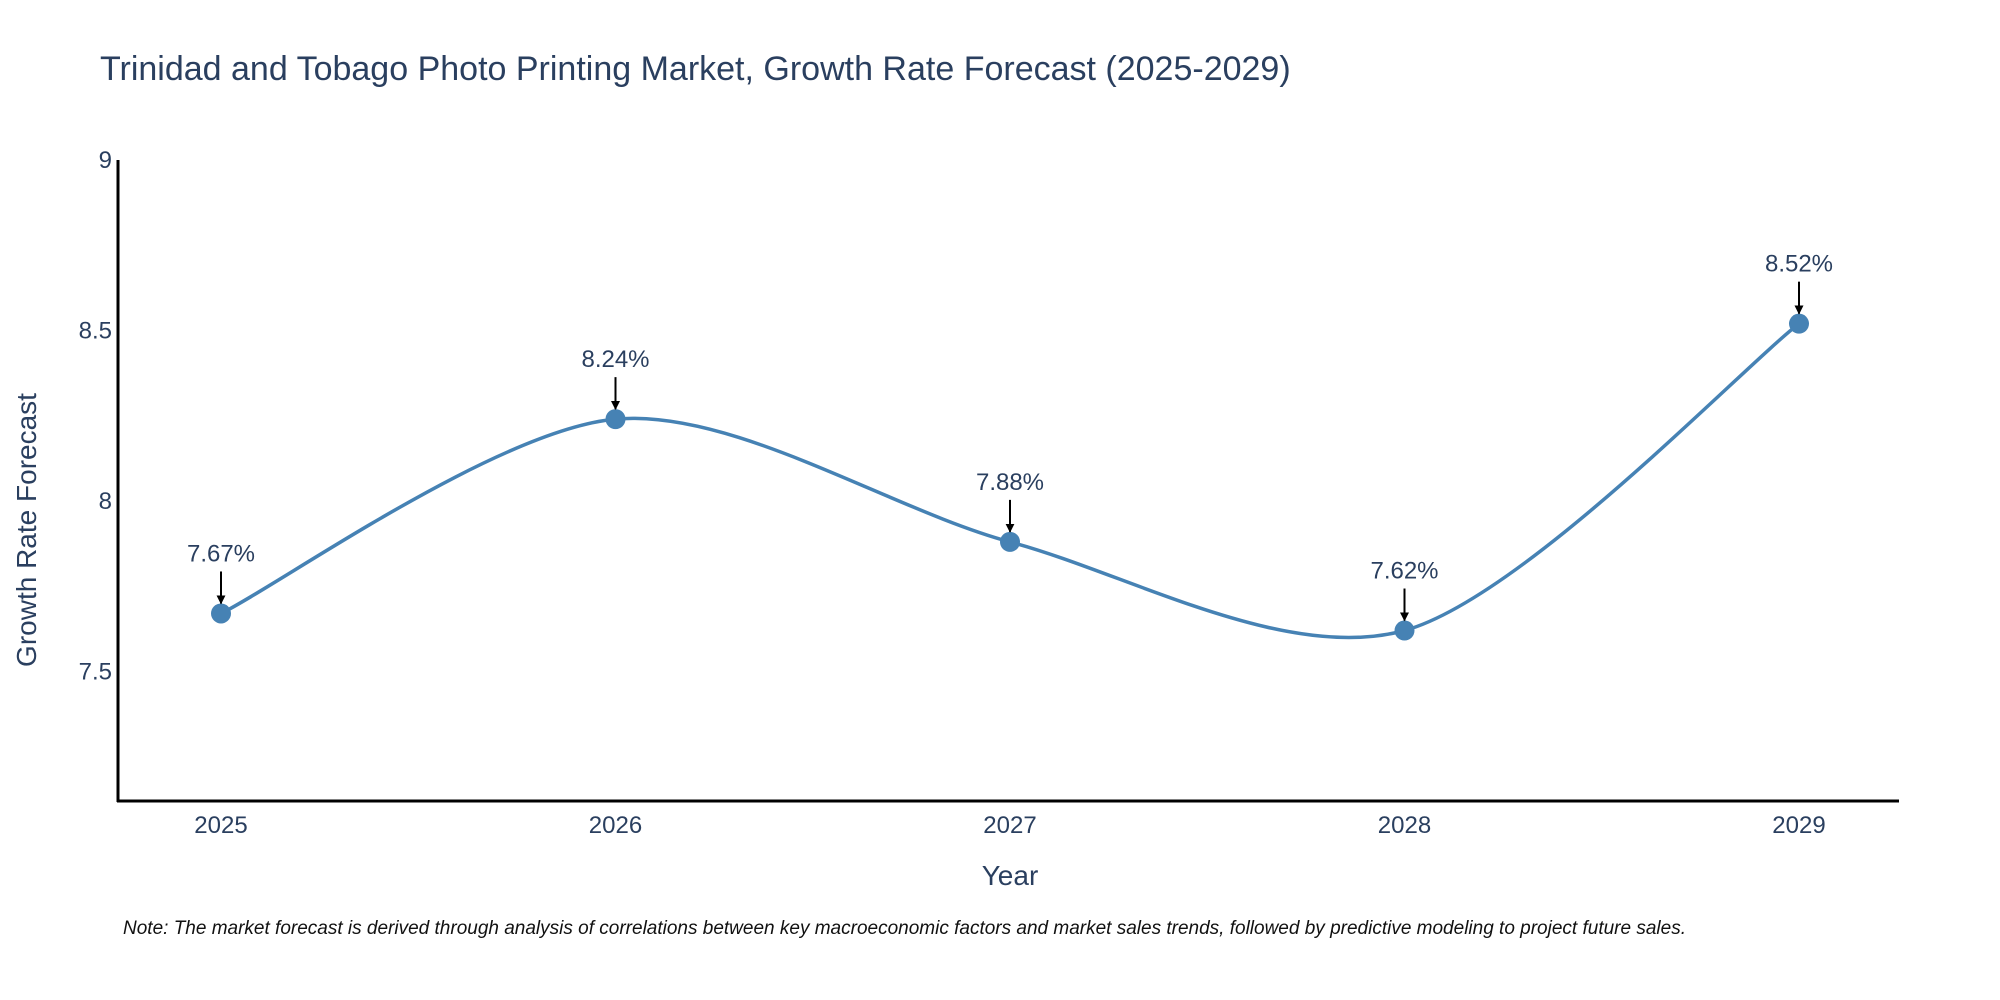  I want to click on y-tick-label: 8.5, so click(95, 330).